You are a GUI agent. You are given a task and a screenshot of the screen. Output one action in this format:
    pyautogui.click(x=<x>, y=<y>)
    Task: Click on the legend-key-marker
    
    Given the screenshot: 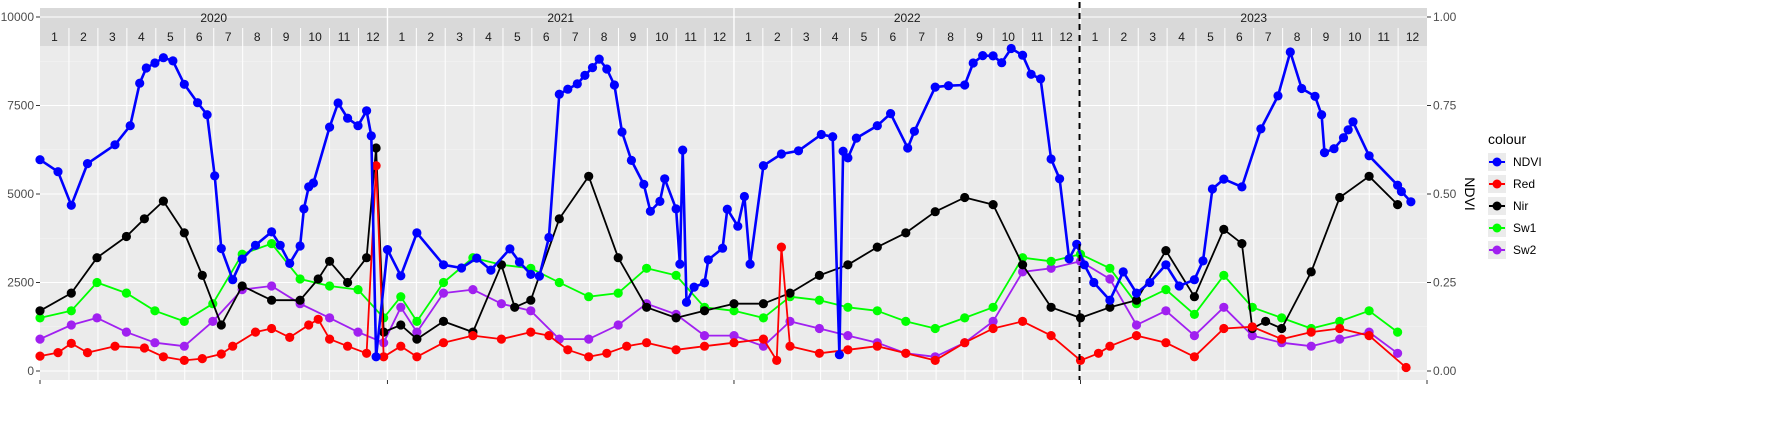 What is the action you would take?
    pyautogui.click(x=1497, y=250)
    